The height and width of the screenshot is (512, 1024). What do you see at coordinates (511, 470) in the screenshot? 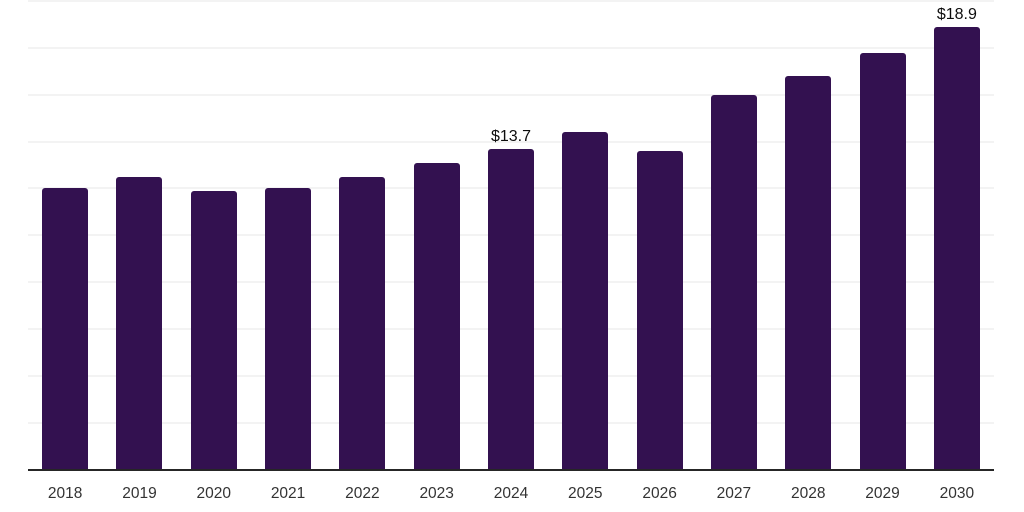
I see `x-axis-line` at bounding box center [511, 470].